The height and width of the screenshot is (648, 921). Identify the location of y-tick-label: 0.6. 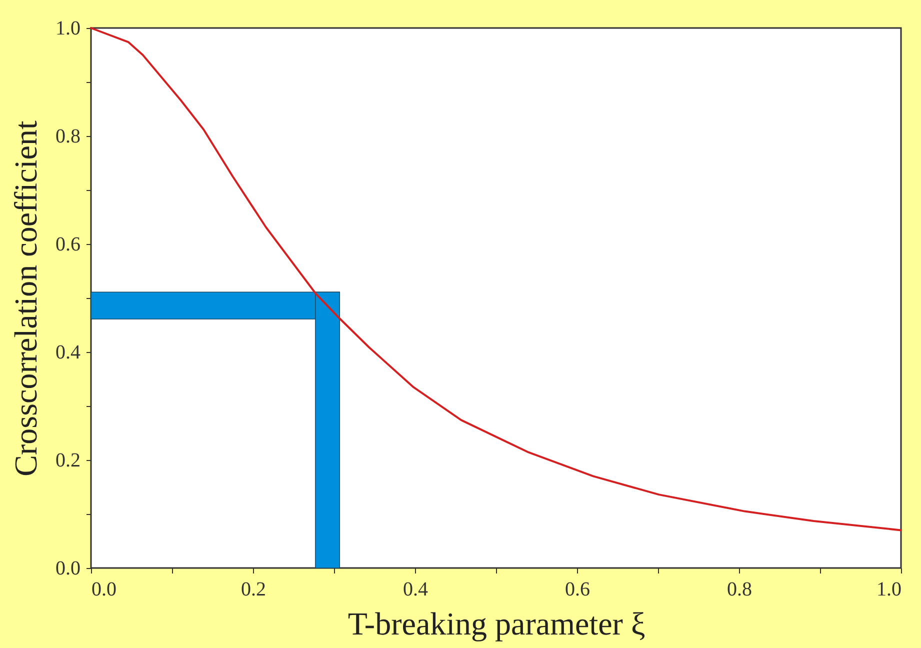
(68, 245).